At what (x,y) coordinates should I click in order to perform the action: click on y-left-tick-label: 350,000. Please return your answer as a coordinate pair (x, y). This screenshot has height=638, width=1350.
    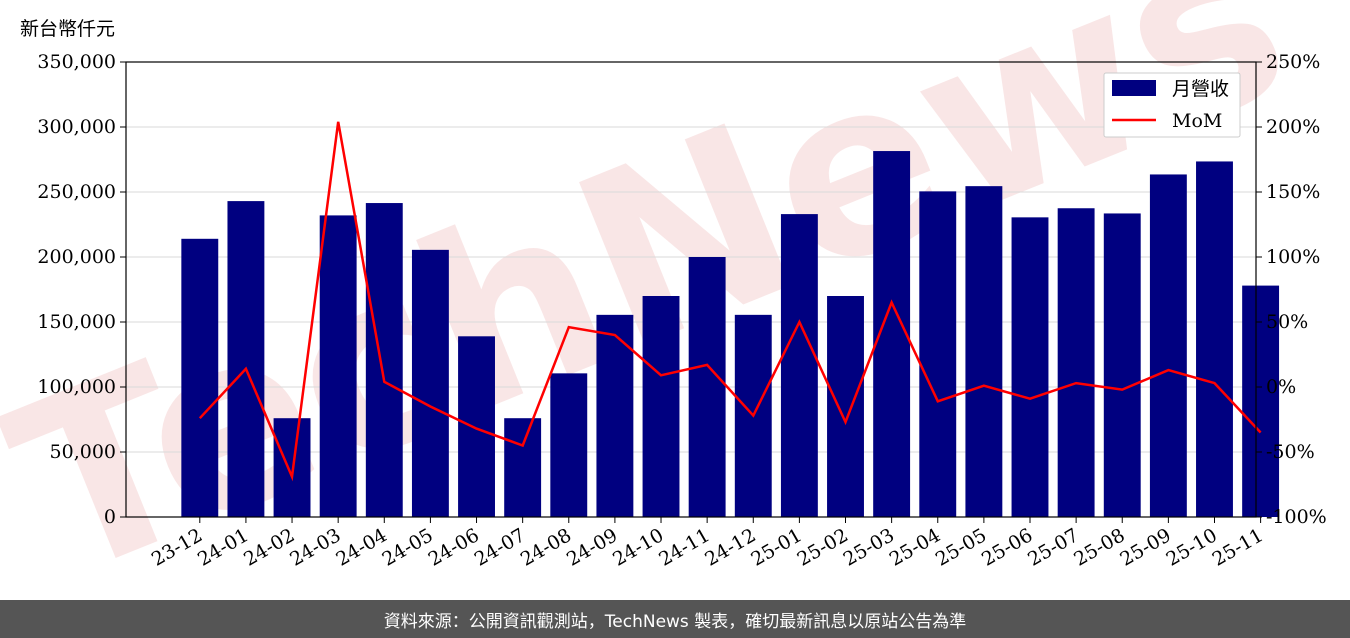
    Looking at the image, I should click on (76, 62).